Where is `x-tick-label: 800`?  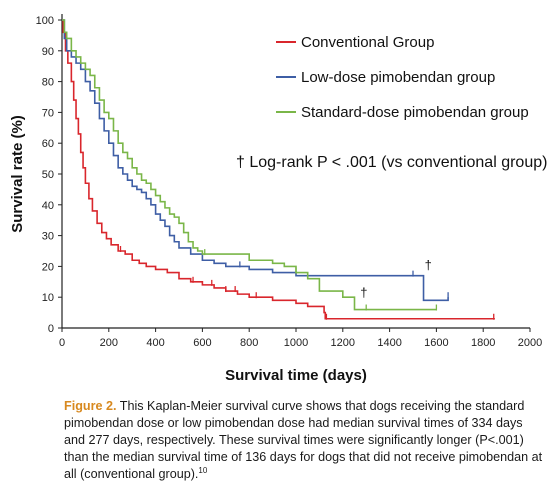
x-tick-label: 800 is located at coordinates (249, 343).